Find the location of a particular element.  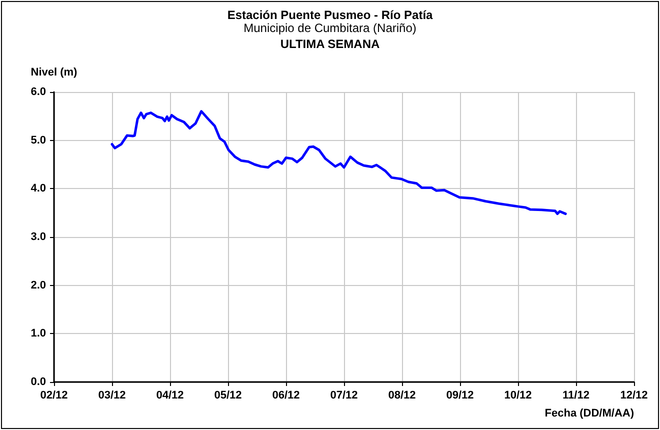

x-tick-label: 07/12 is located at coordinates (344, 396).